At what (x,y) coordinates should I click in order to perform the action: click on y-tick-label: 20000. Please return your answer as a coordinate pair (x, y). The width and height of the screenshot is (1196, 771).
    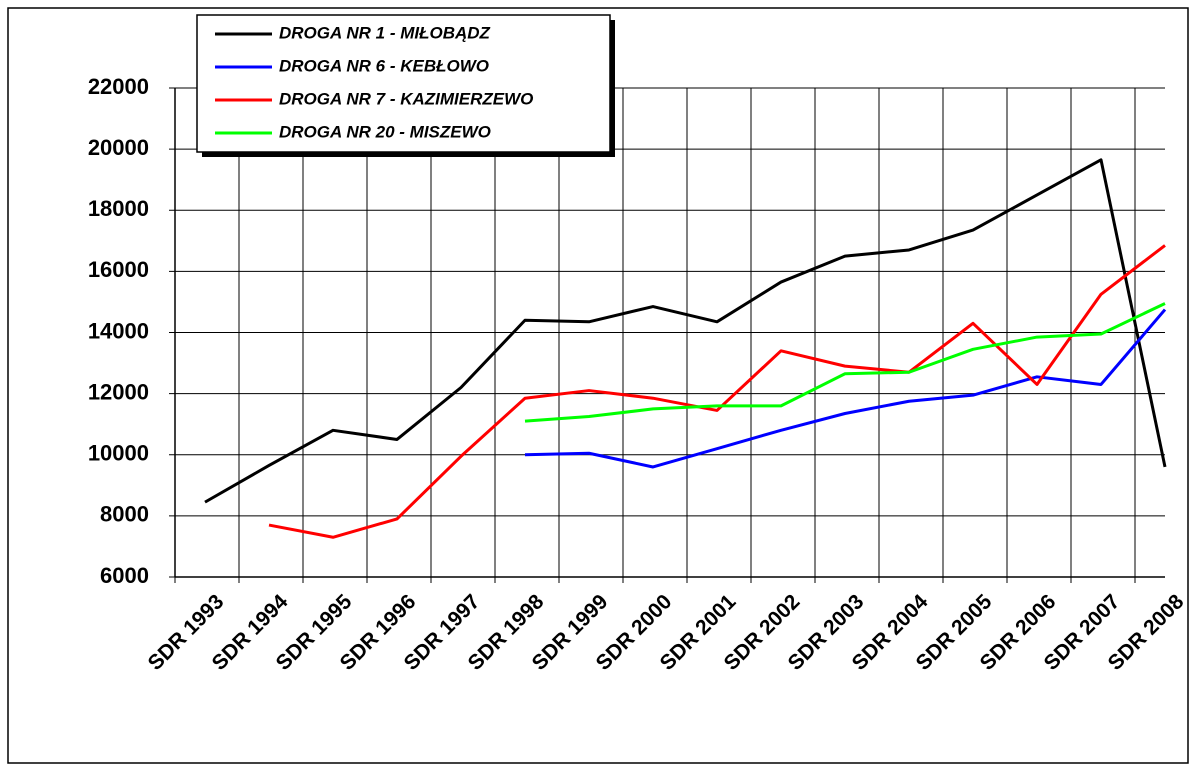
    Looking at the image, I should click on (118, 147).